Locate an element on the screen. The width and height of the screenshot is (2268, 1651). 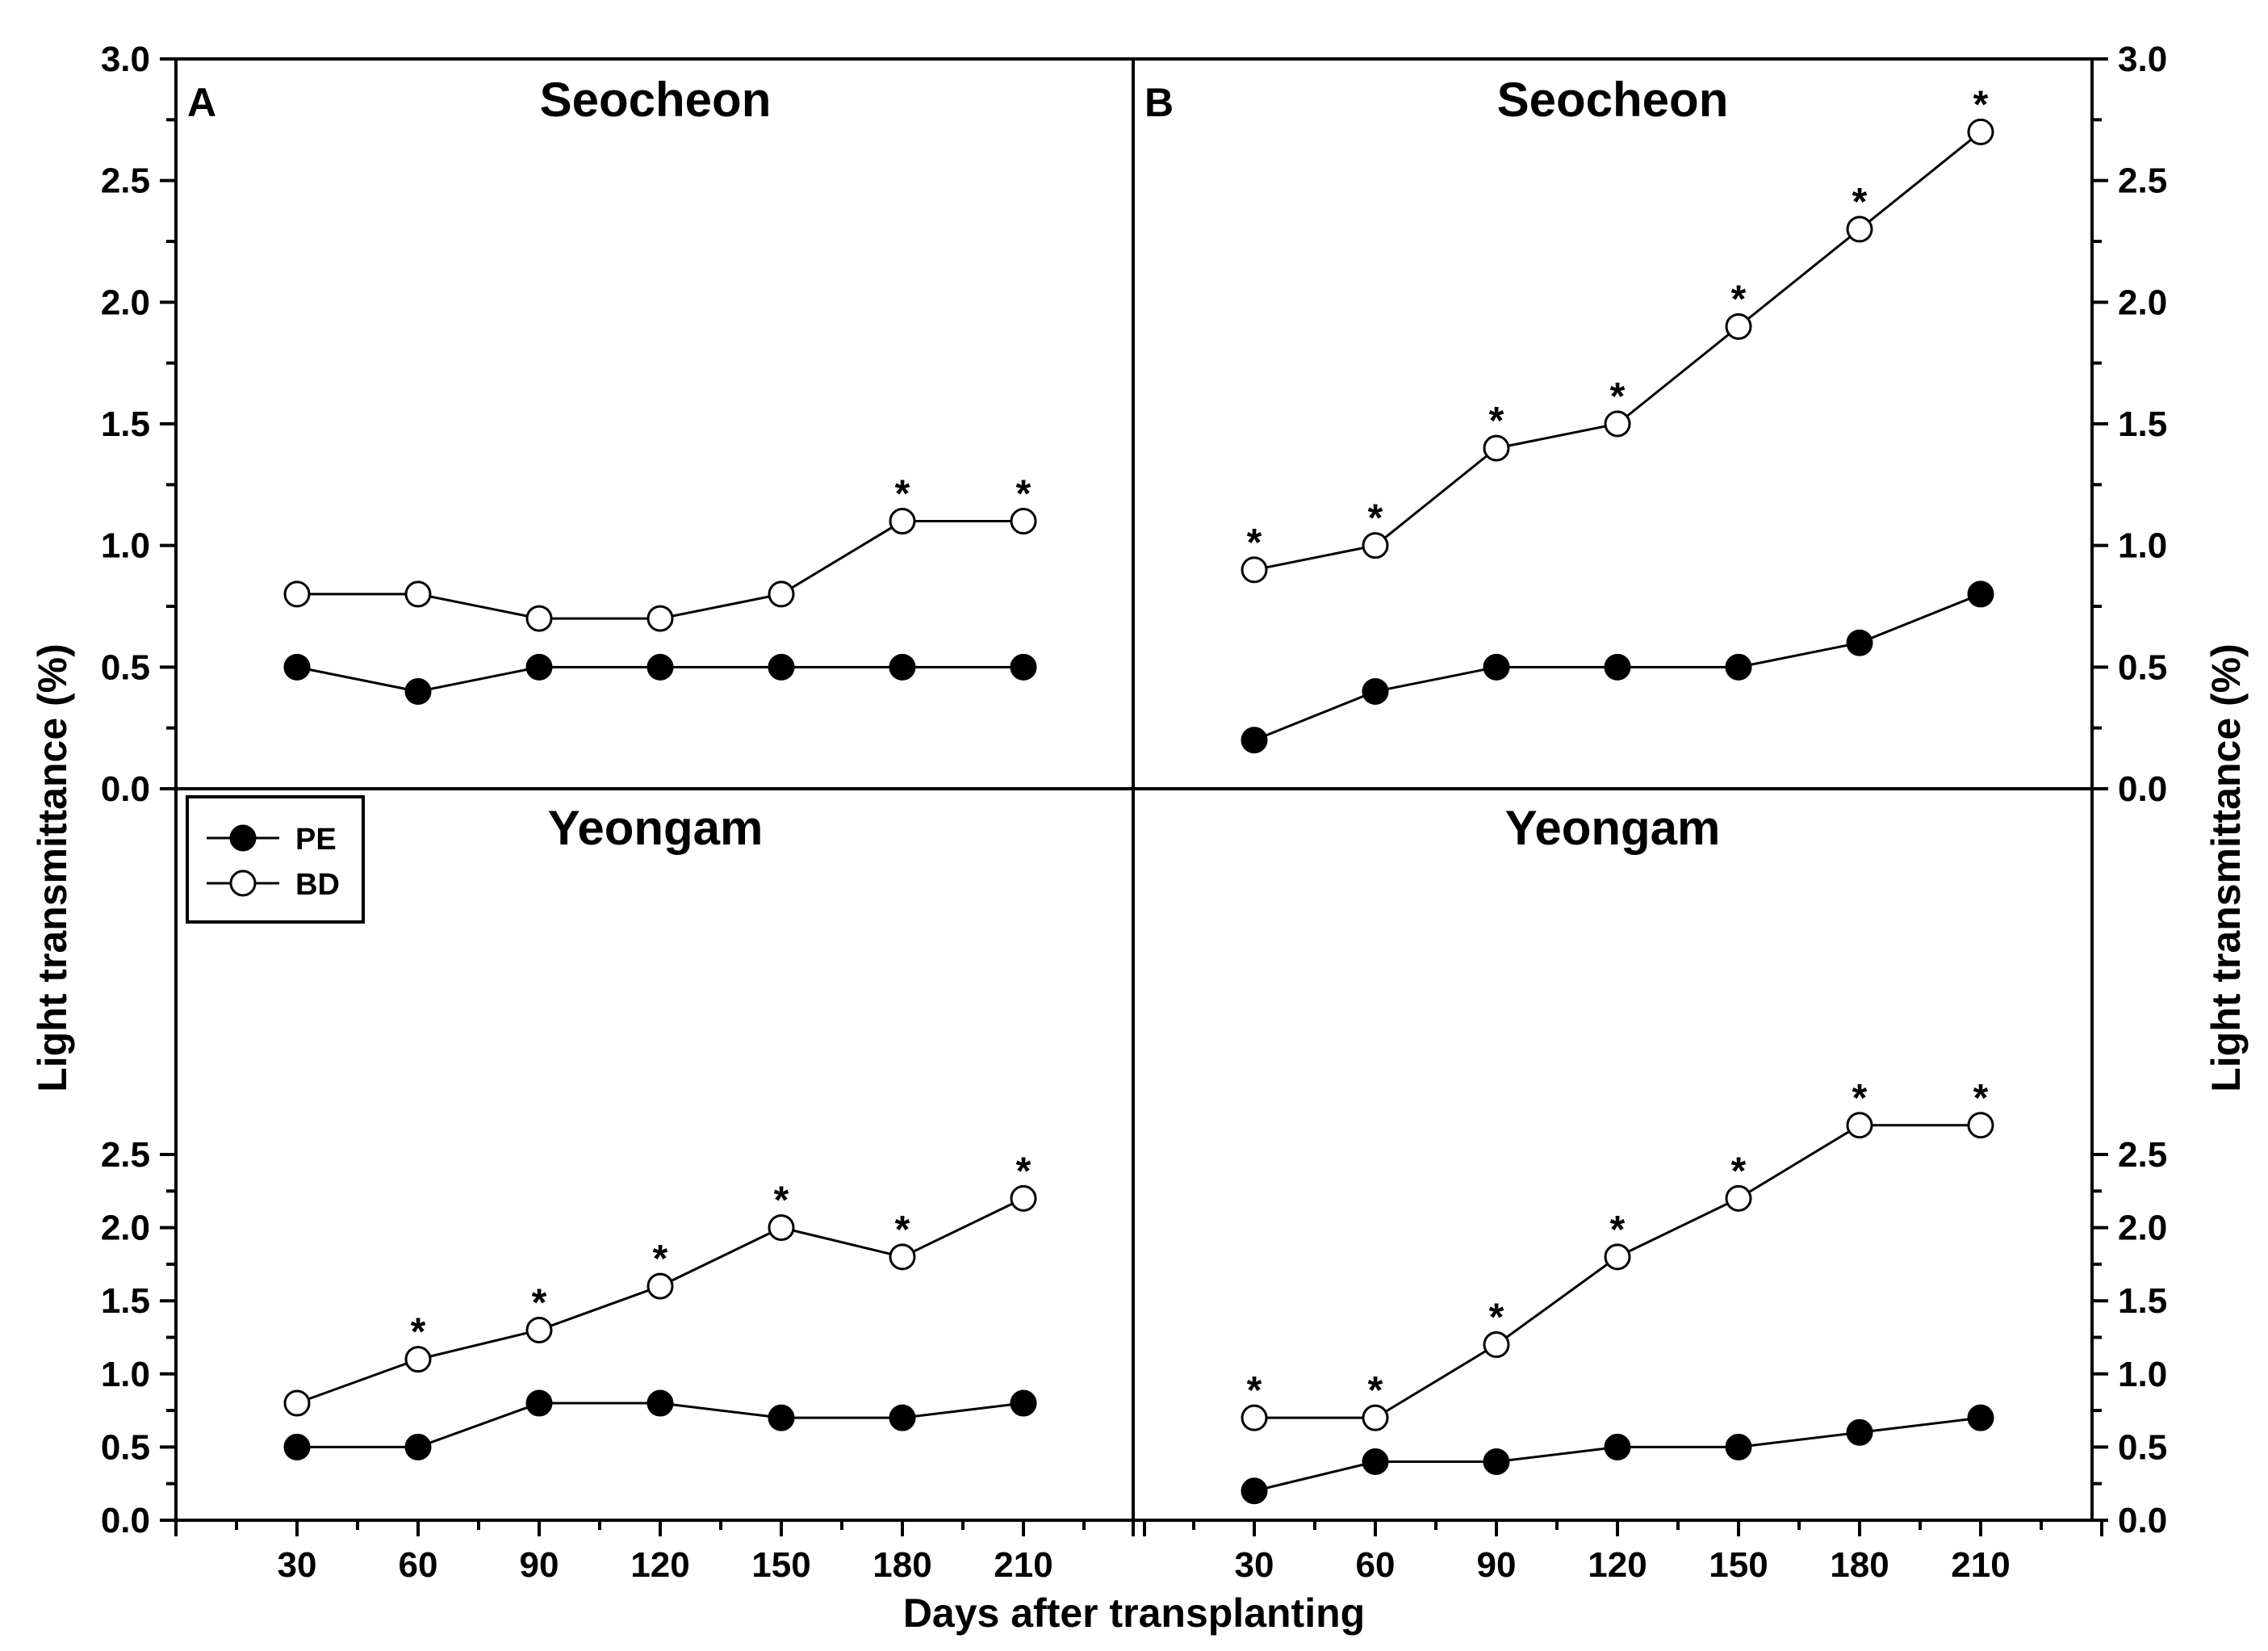
x-tick-label-right: 60 is located at coordinates (1376, 1565).